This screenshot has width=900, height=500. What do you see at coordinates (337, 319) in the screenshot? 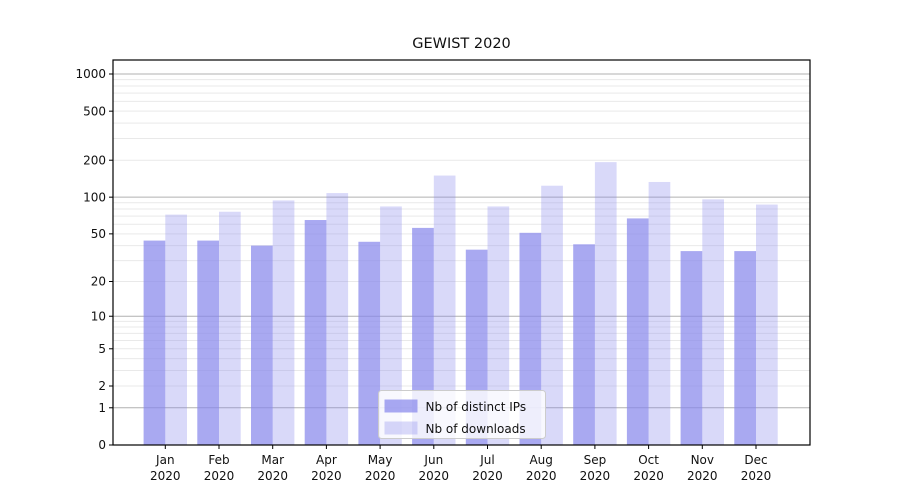
I see `bar-downloads-apr` at bounding box center [337, 319].